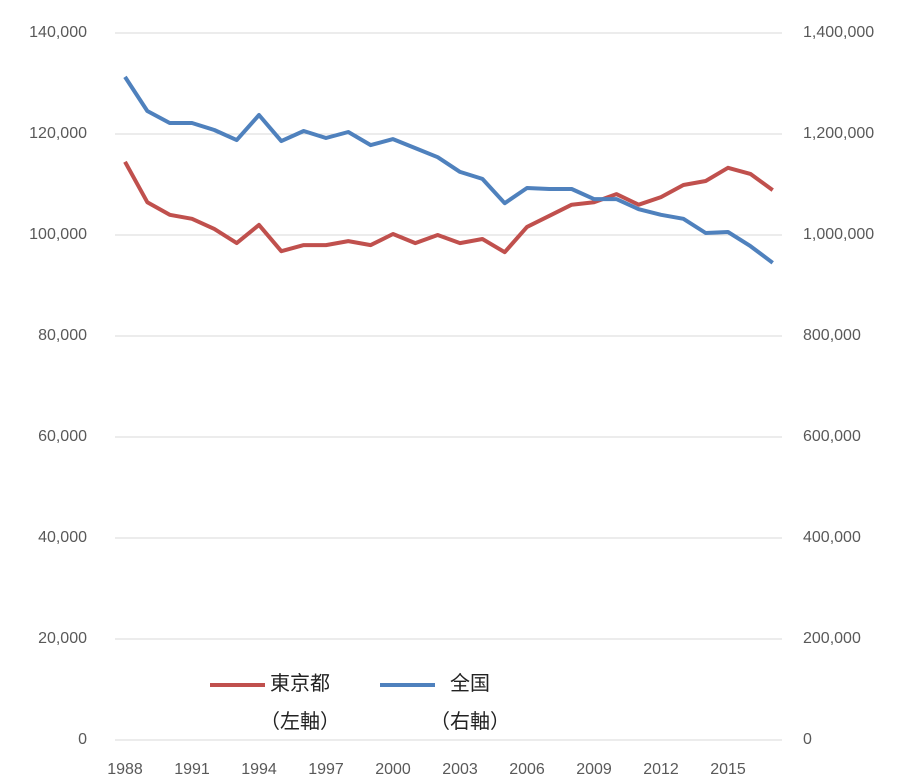 The image size is (902, 780). What do you see at coordinates (300, 703) in the screenshot?
I see `legend-label: 東京都 （左軸）` at bounding box center [300, 703].